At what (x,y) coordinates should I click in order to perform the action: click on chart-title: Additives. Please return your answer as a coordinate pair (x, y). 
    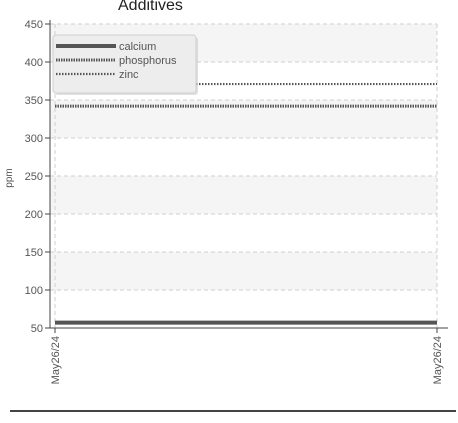
    Looking at the image, I should click on (150, 7).